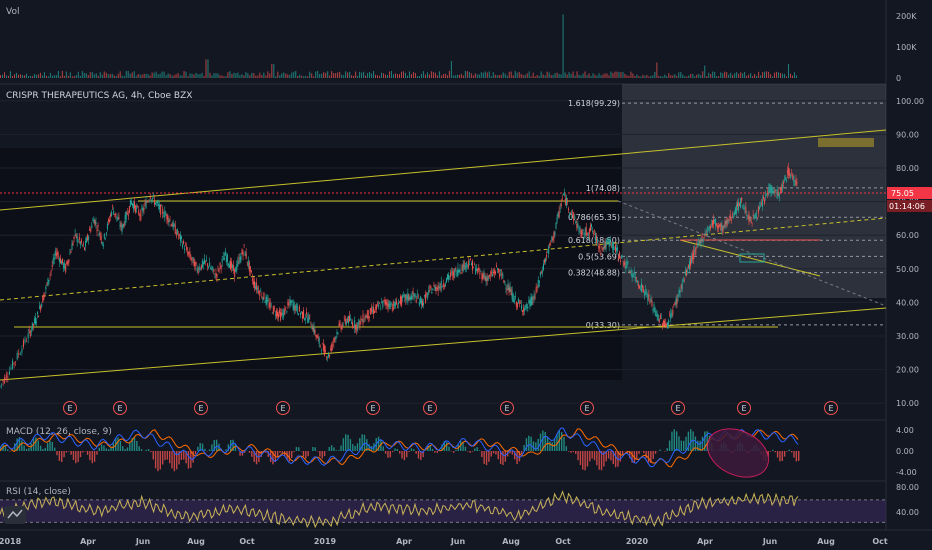 The width and height of the screenshot is (932, 550). Describe the element at coordinates (11, 541) in the screenshot. I see `time-tick-label: 2018` at that location.